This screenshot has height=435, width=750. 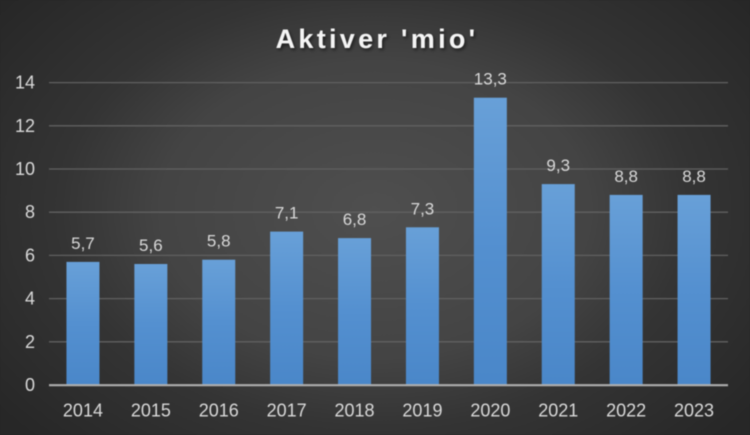 I want to click on svg-text: 2017, so click(x=287, y=411).